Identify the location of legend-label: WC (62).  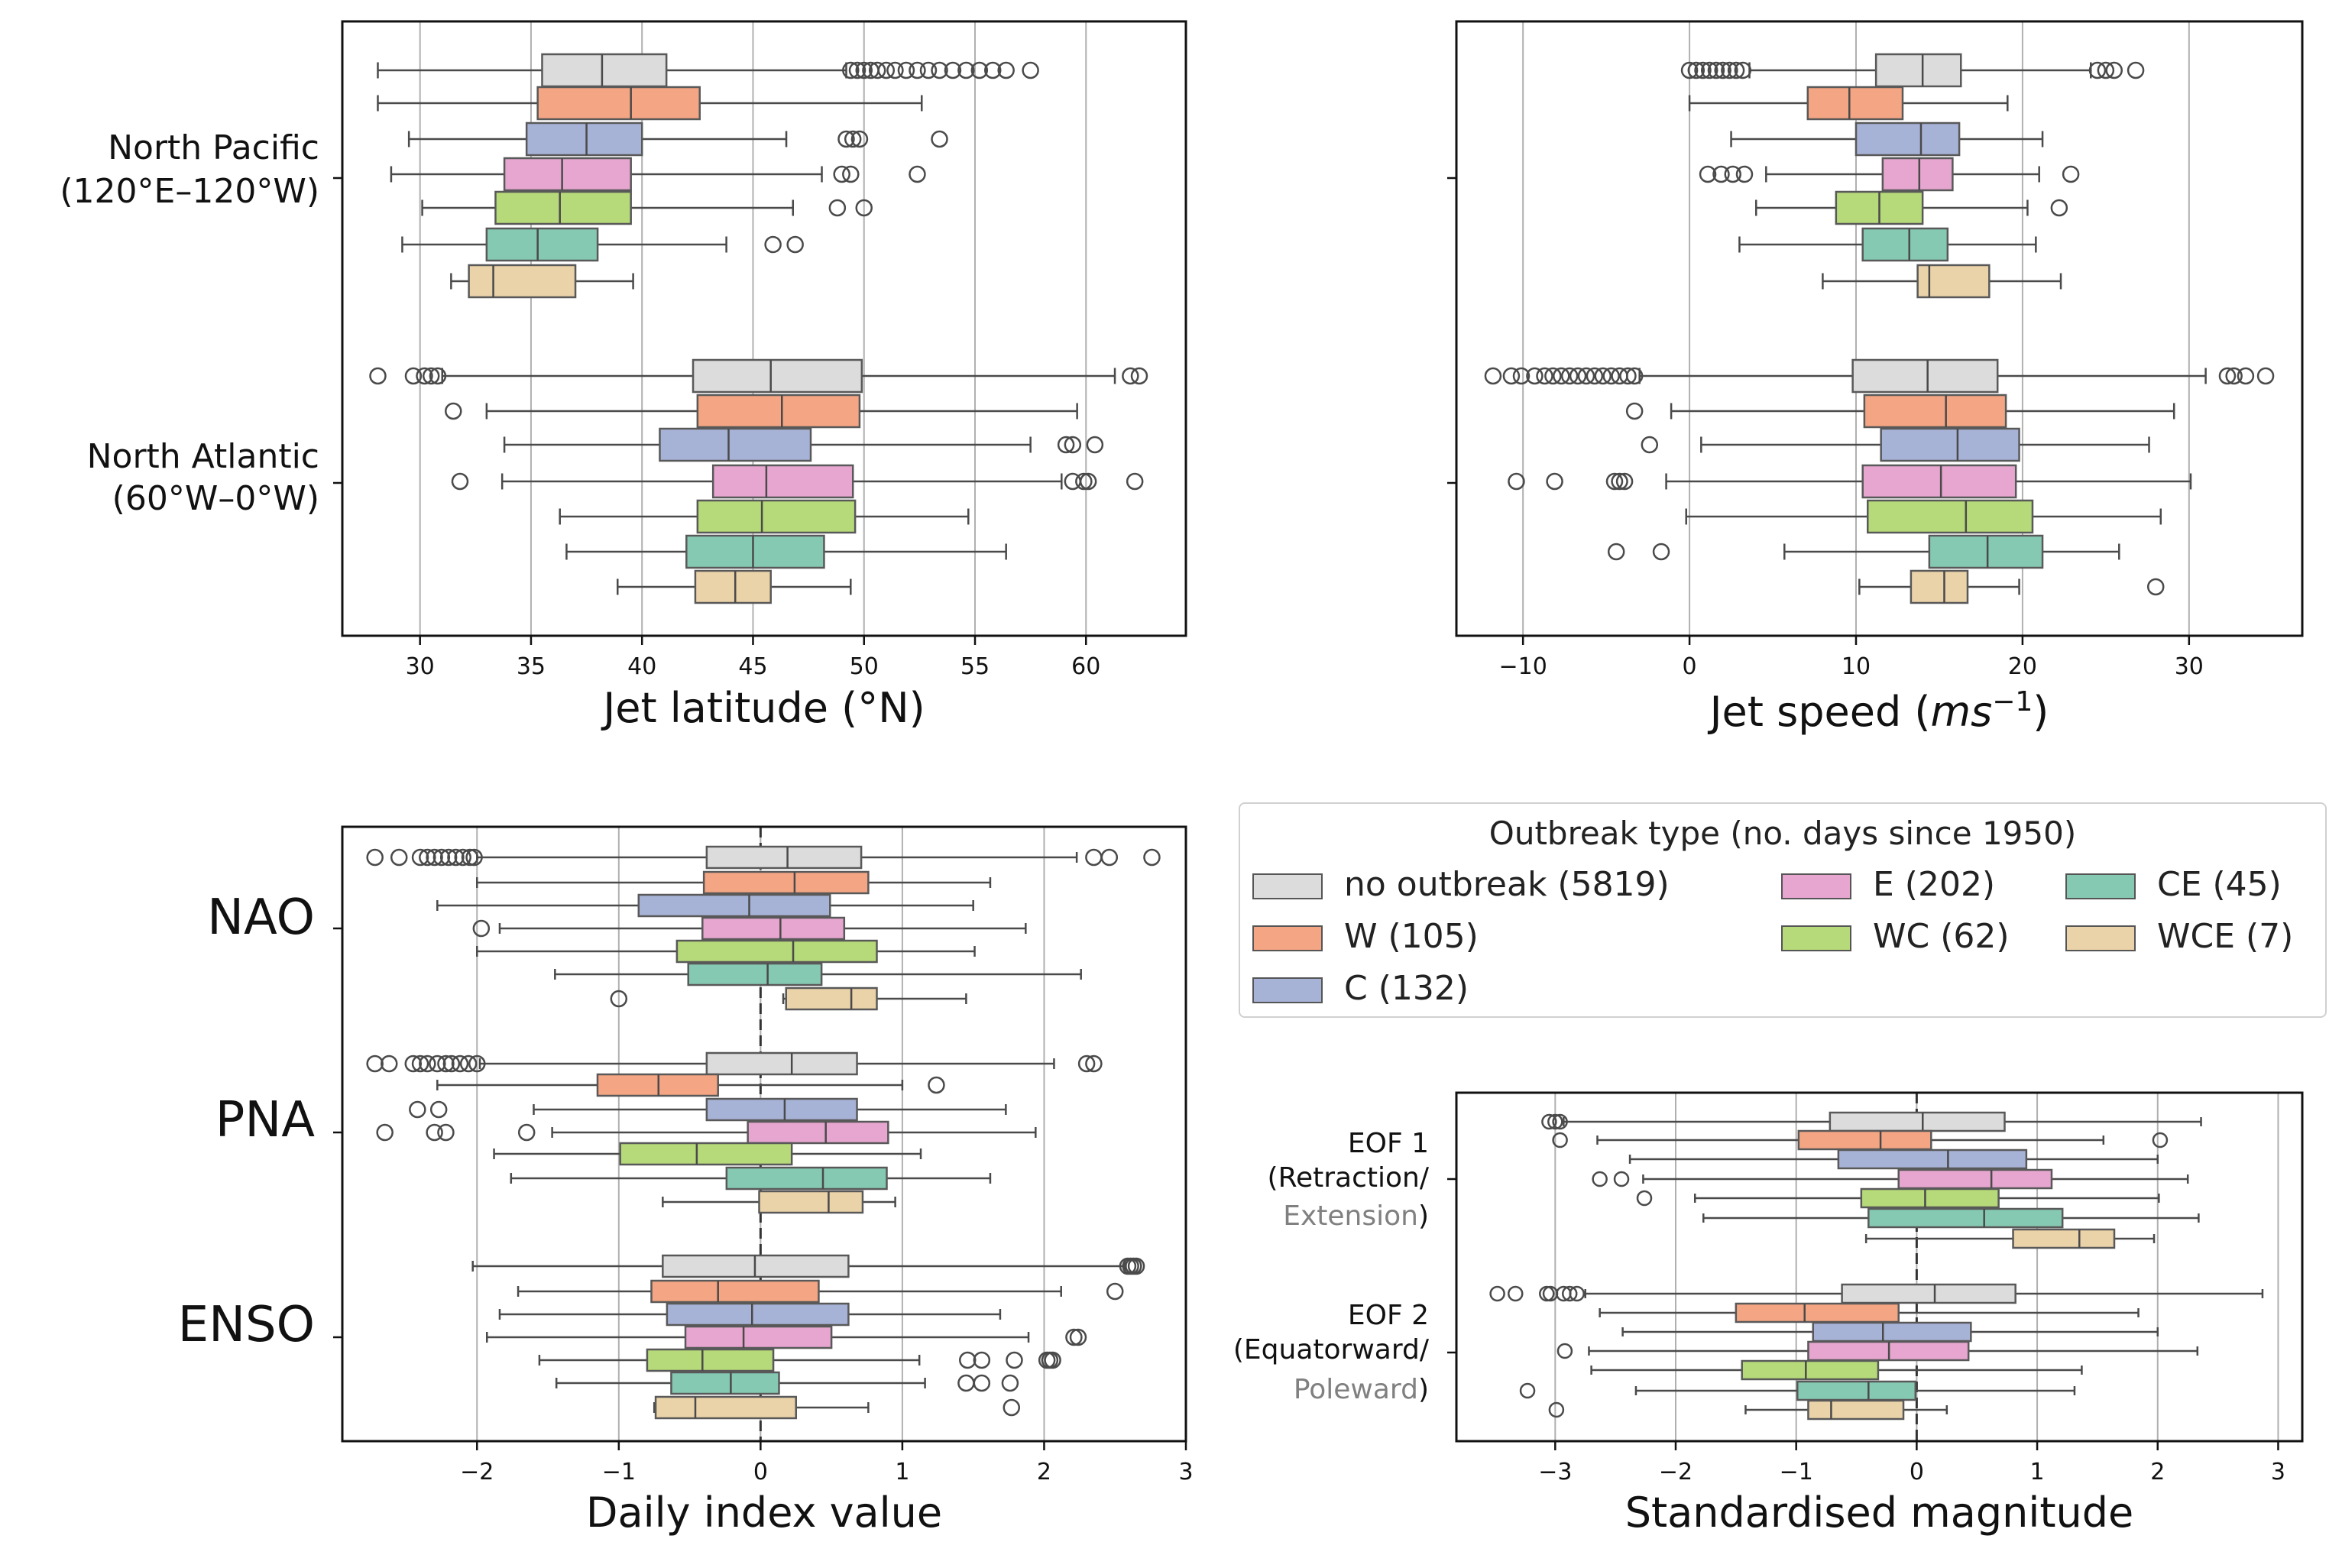
(1941, 936).